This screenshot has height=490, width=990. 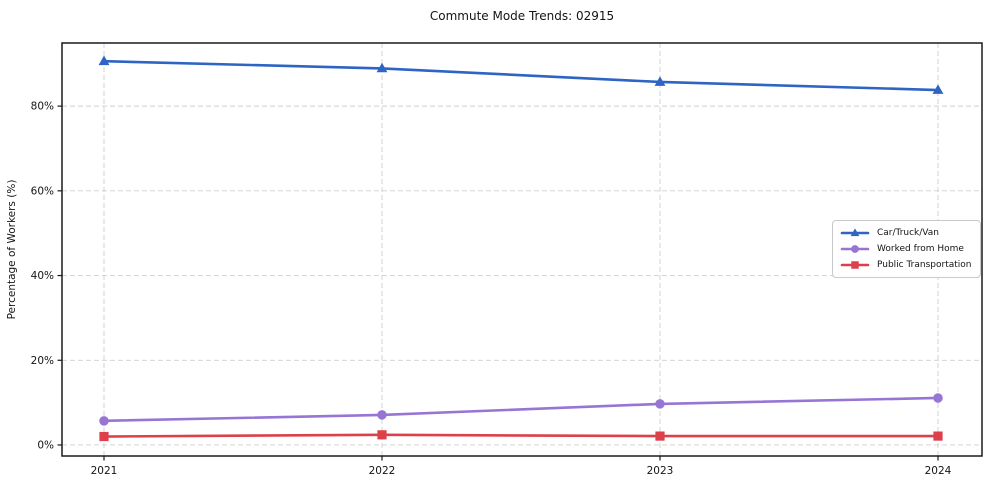 What do you see at coordinates (938, 436) in the screenshot?
I see `data-point-public-transportation-2024` at bounding box center [938, 436].